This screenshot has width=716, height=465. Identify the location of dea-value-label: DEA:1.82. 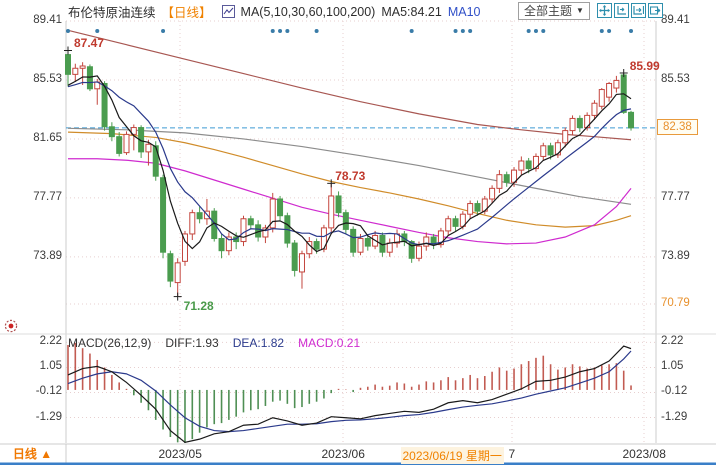
(258, 343).